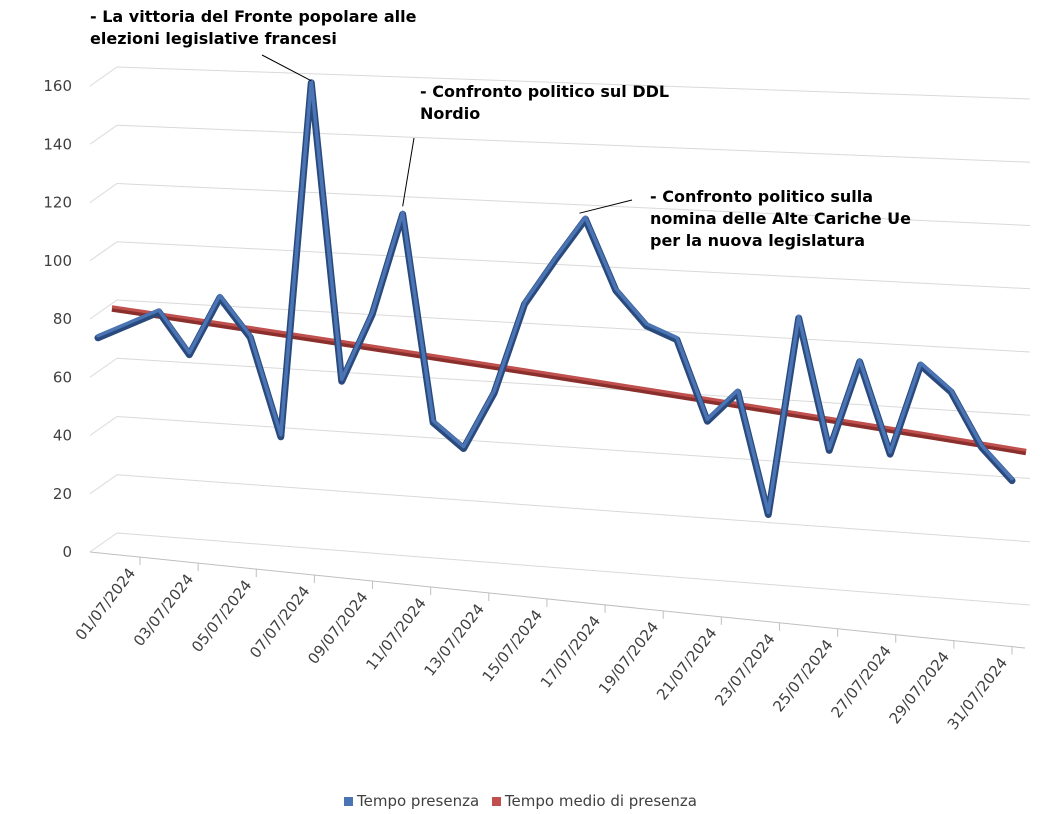  What do you see at coordinates (103, 542) in the screenshot?
I see `gridline-0-side` at bounding box center [103, 542].